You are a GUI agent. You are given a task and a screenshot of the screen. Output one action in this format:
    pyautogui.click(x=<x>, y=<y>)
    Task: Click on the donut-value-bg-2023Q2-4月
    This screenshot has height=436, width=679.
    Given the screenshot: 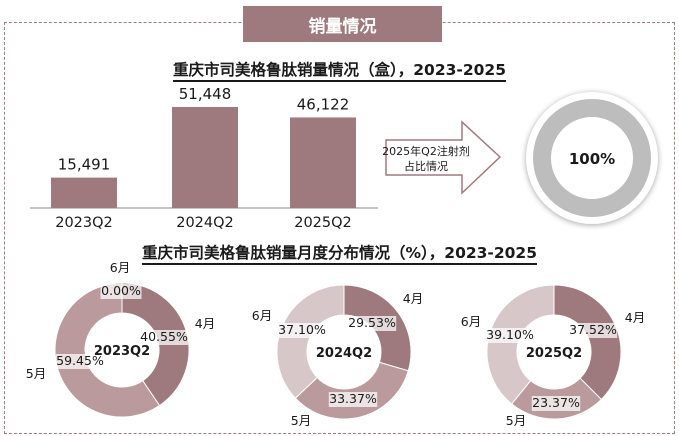 What is the action you would take?
    pyautogui.click(x=164, y=337)
    